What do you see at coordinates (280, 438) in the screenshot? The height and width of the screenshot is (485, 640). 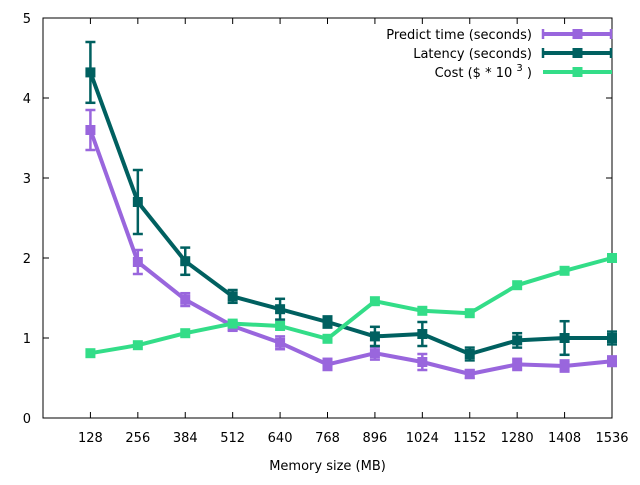 I see `x-tick-label: 640` at bounding box center [280, 438].